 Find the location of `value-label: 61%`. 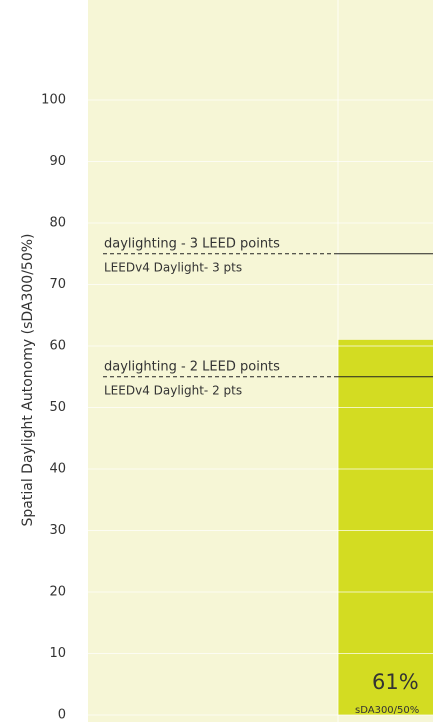

value-label: 61% is located at coordinates (395, 682).